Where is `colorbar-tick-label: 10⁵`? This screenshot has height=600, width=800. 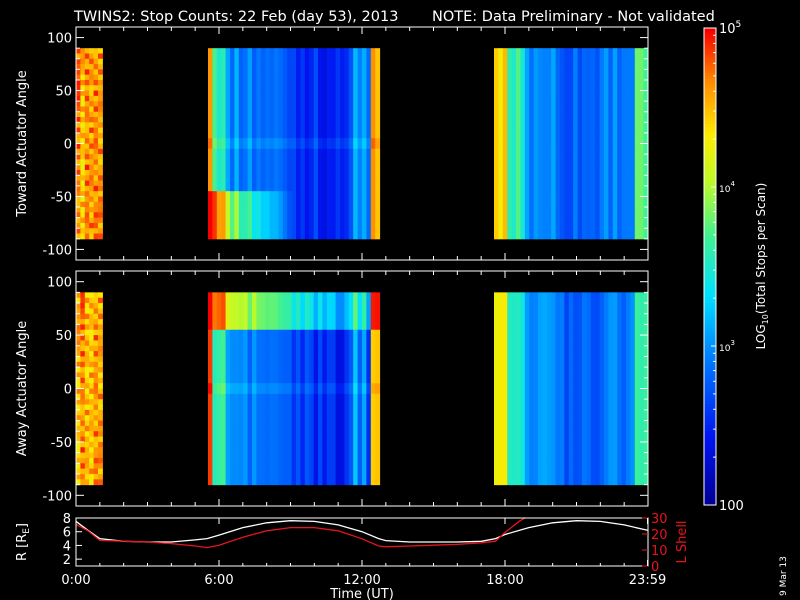
colorbar-tick-label: 10⁵ is located at coordinates (730, 28).